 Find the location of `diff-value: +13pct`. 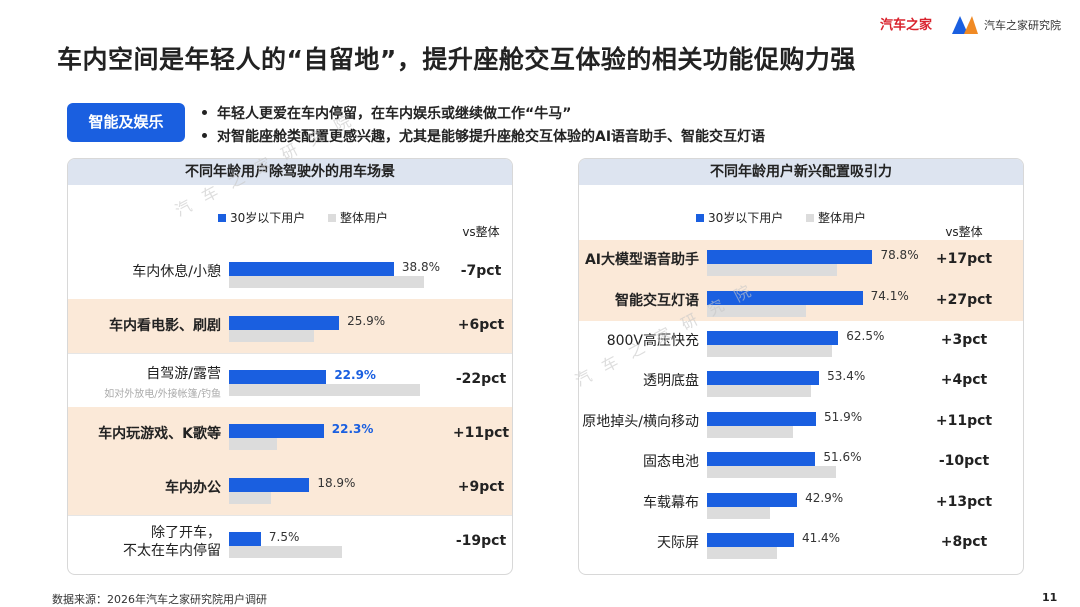

diff-value: +13pct is located at coordinates (964, 502).